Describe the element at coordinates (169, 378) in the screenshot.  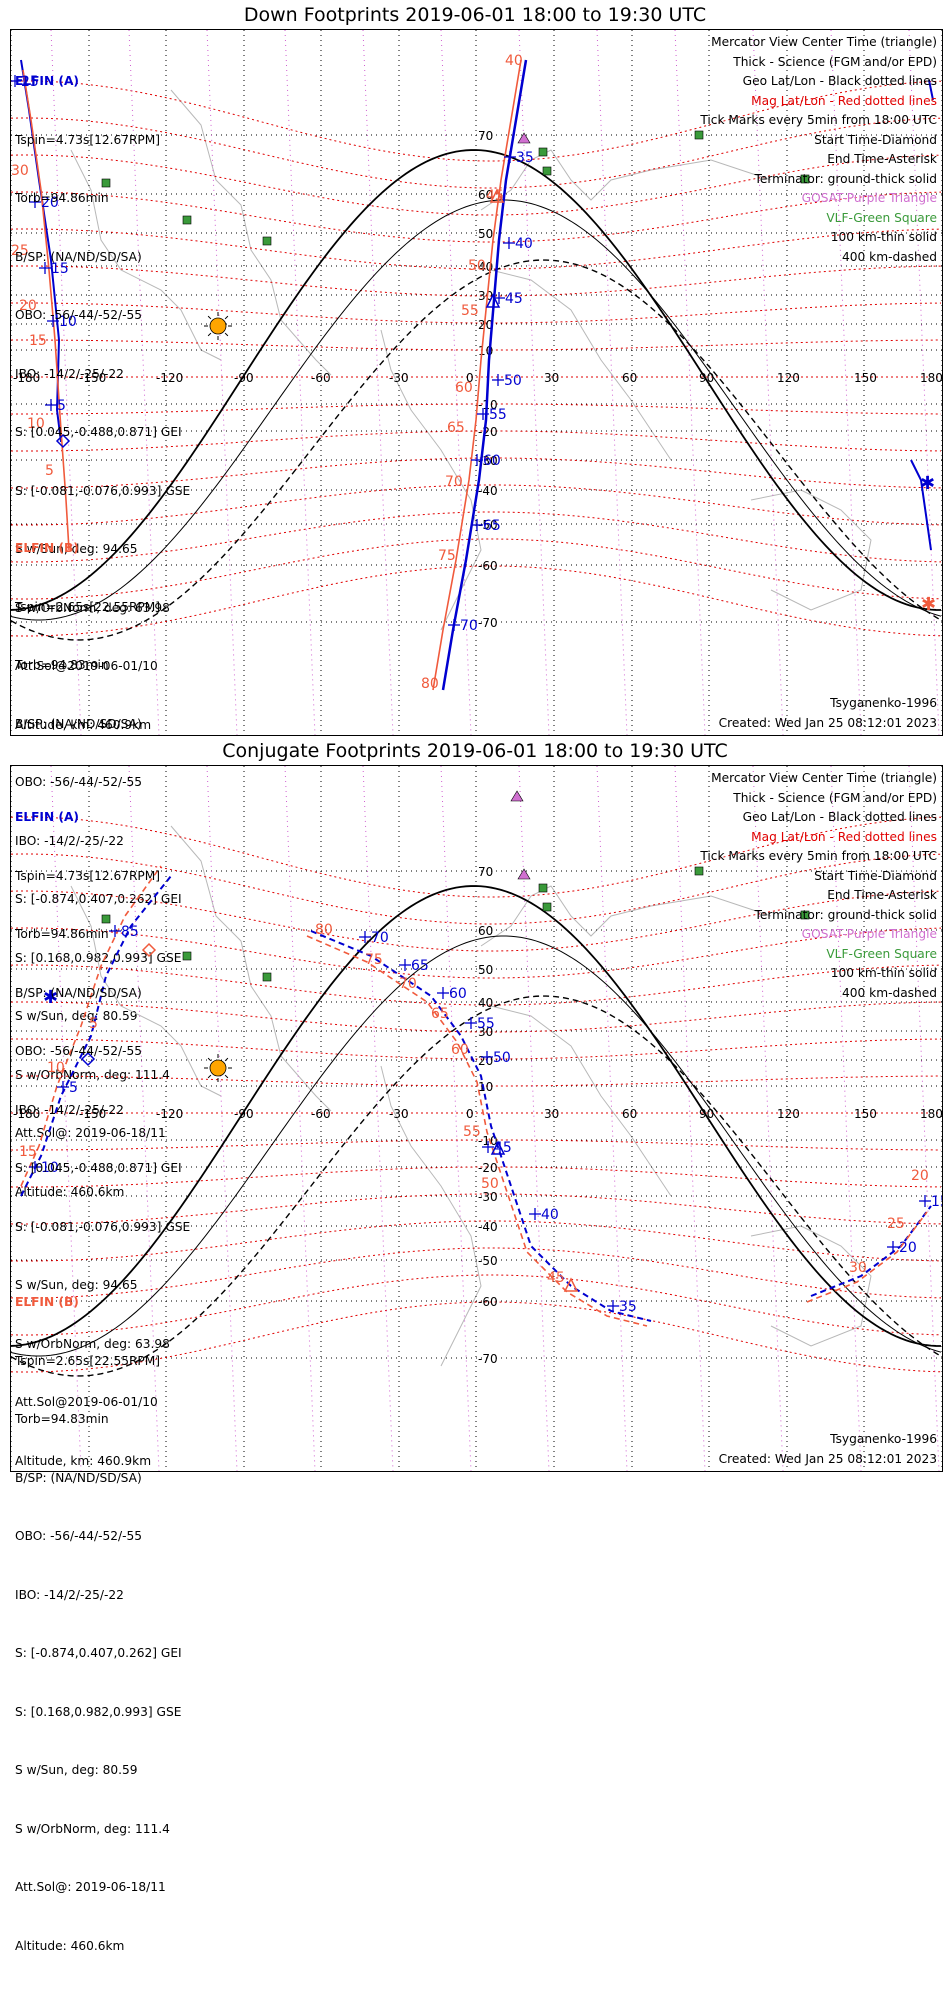
I see `lon-label: -120` at that location.